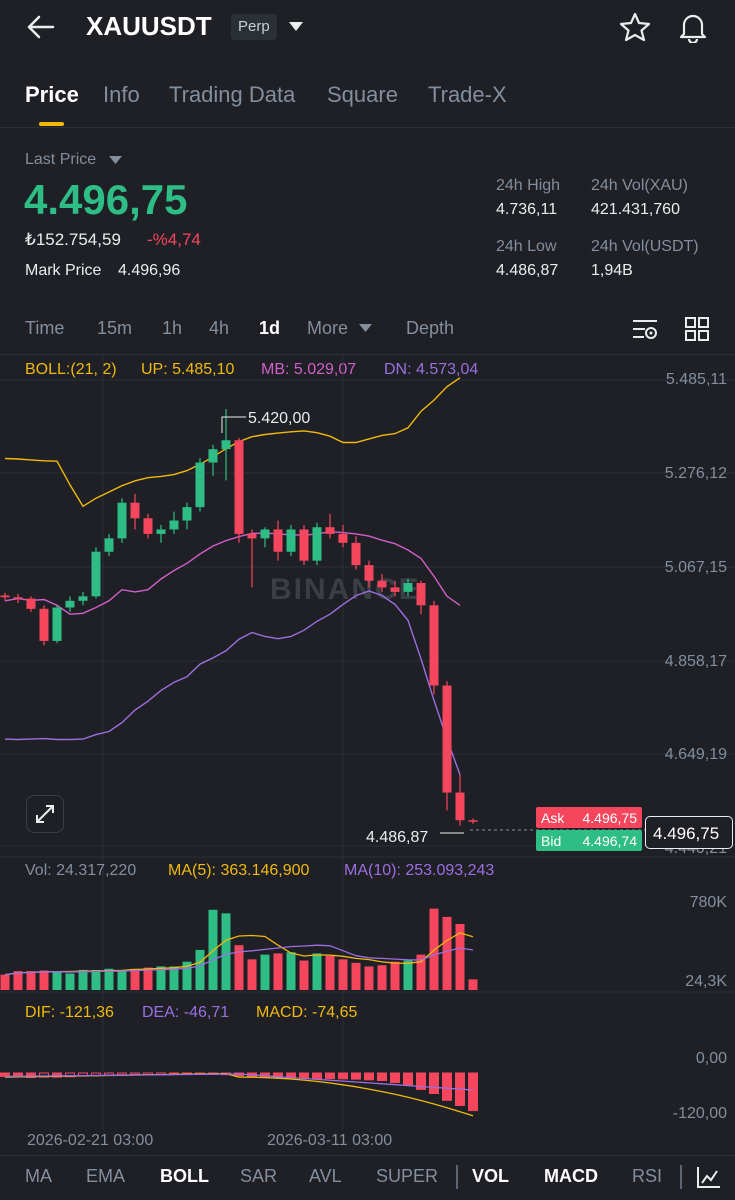 This screenshot has height=1200, width=735. I want to click on ind-boll: BOLL, so click(184, 1176).